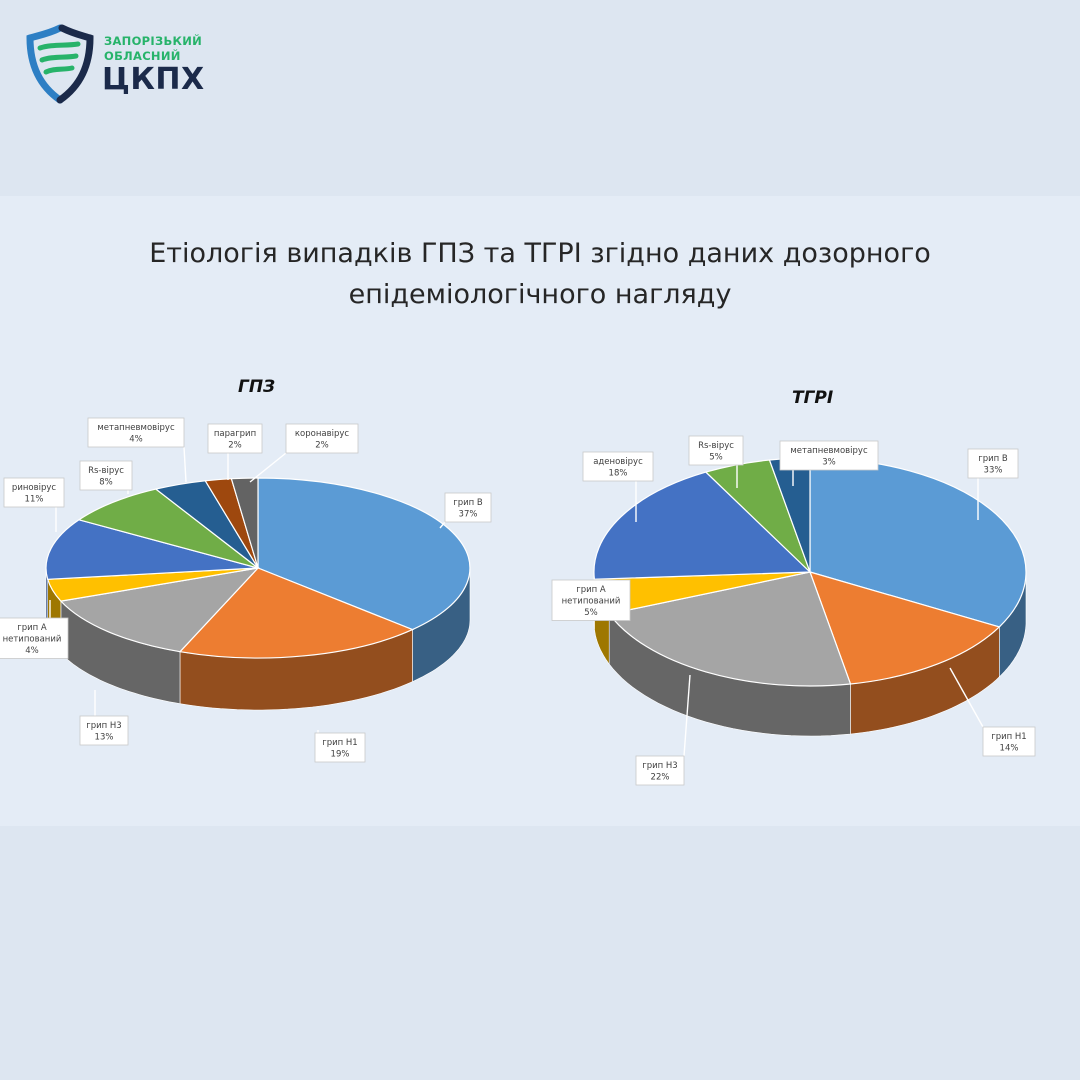  I want to click on pie-1-label-5-value: 5%, so click(716, 458).